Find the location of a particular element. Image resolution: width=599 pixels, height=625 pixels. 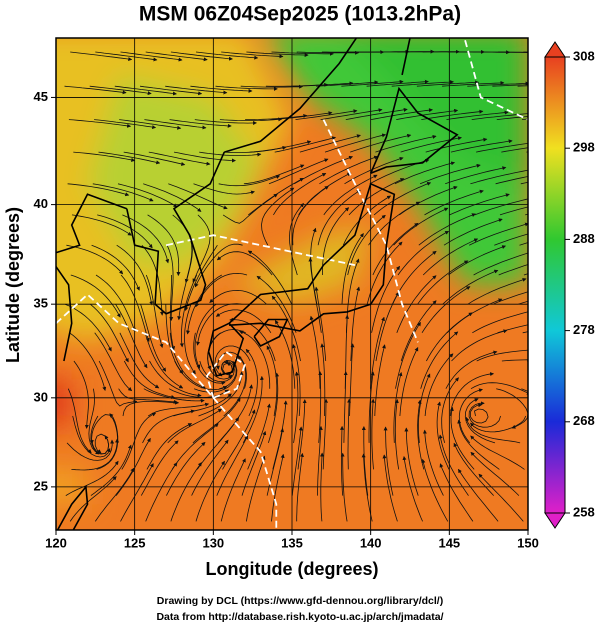

y-tick-label: 35 is located at coordinates (41, 303).